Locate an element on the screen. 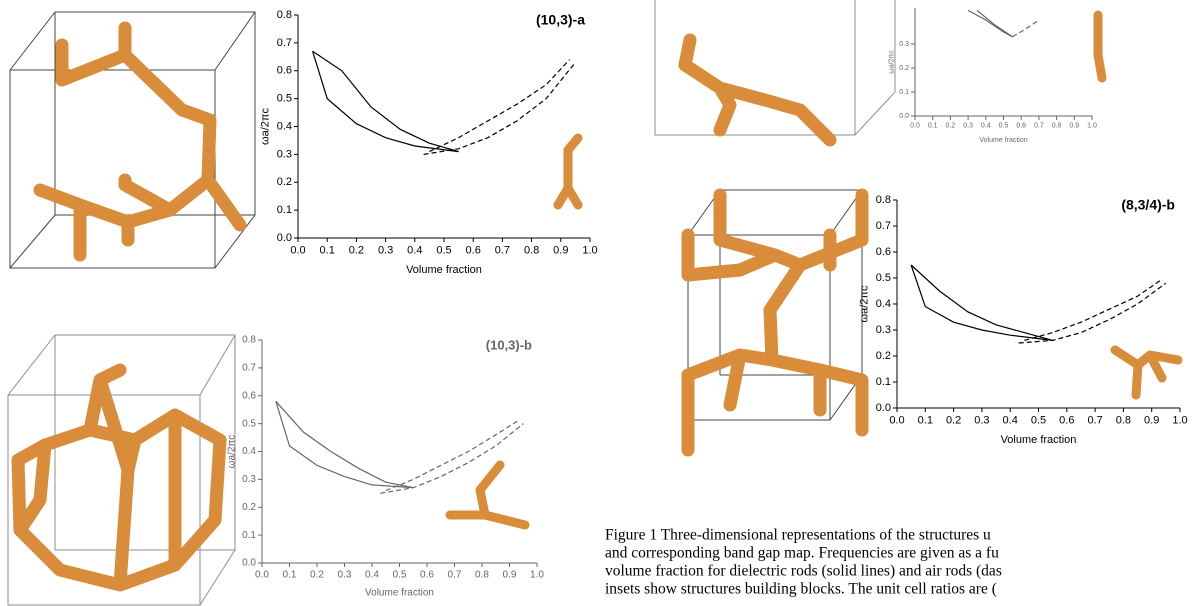 The width and height of the screenshot is (1201, 606). chart-title: (10,3)-b is located at coordinates (509, 344).